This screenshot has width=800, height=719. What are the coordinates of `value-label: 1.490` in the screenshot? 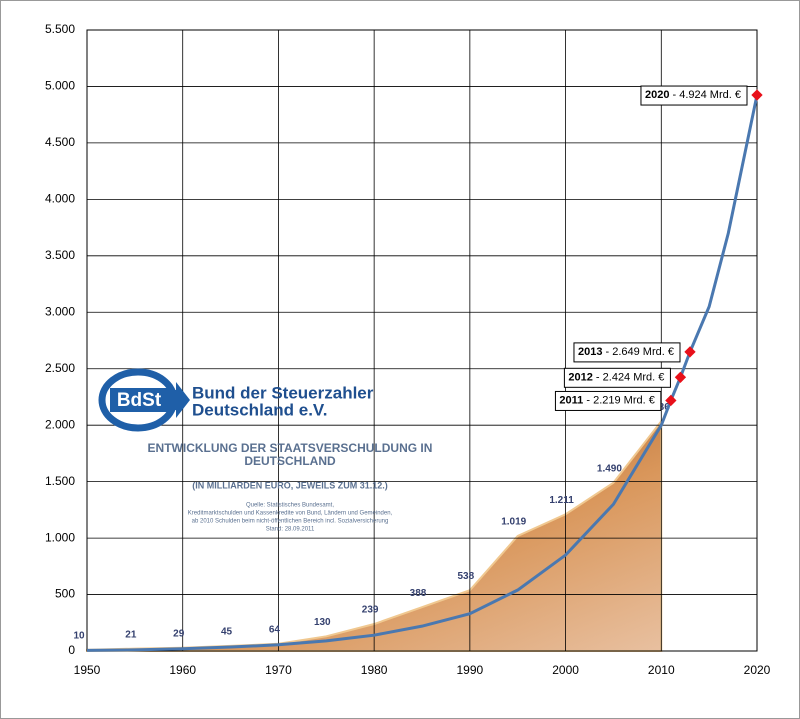 It's located at (609, 468).